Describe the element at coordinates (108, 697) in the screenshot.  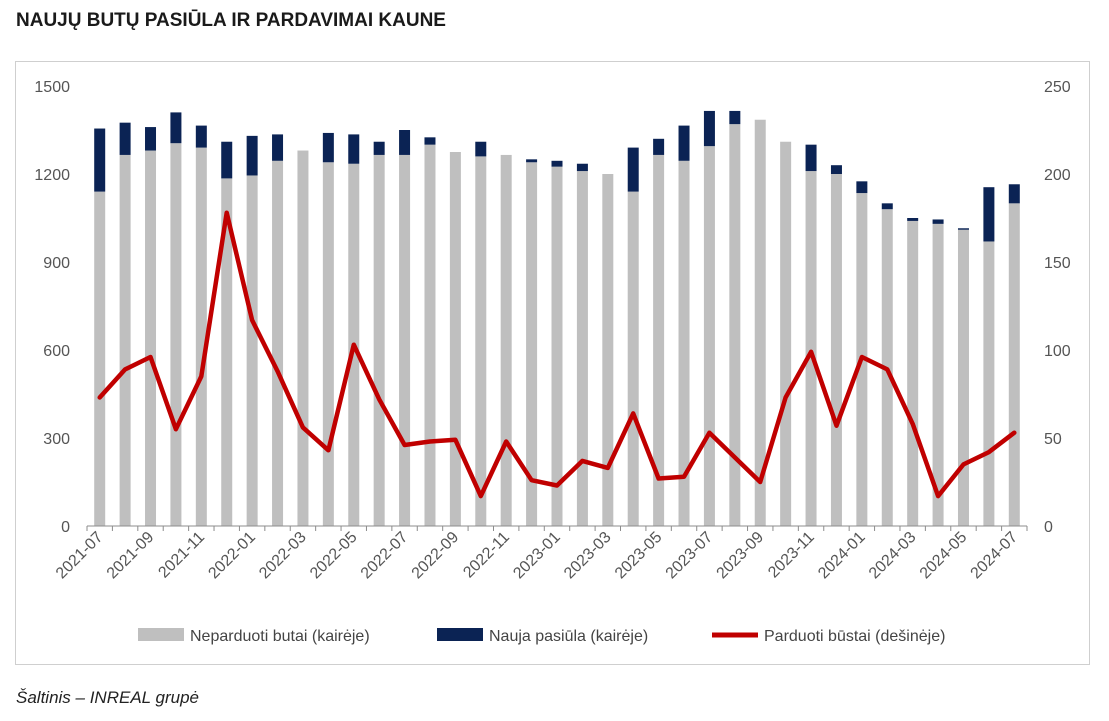
I see `source-note: Šaltinis – INREAL grupė` at that location.